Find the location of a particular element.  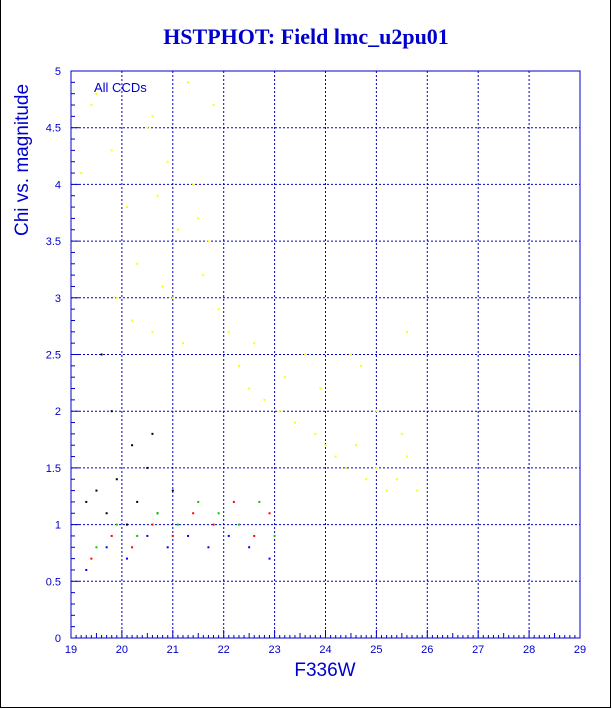

x-tick-label: 19 is located at coordinates (71, 650).